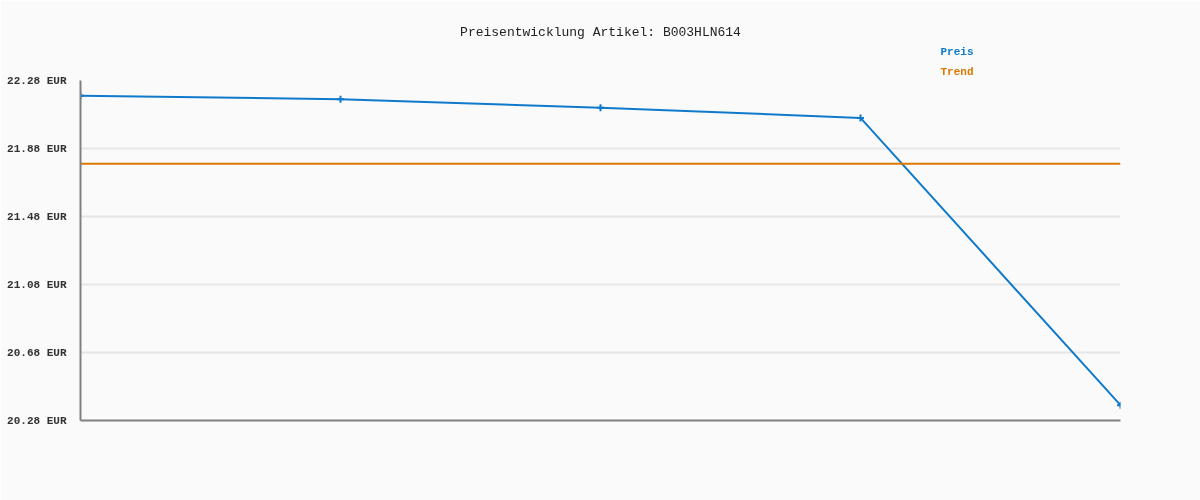 Image resolution: width=1200 pixels, height=500 pixels. What do you see at coordinates (37, 420) in the screenshot?
I see `y-tick-label: 20.28 EUR` at bounding box center [37, 420].